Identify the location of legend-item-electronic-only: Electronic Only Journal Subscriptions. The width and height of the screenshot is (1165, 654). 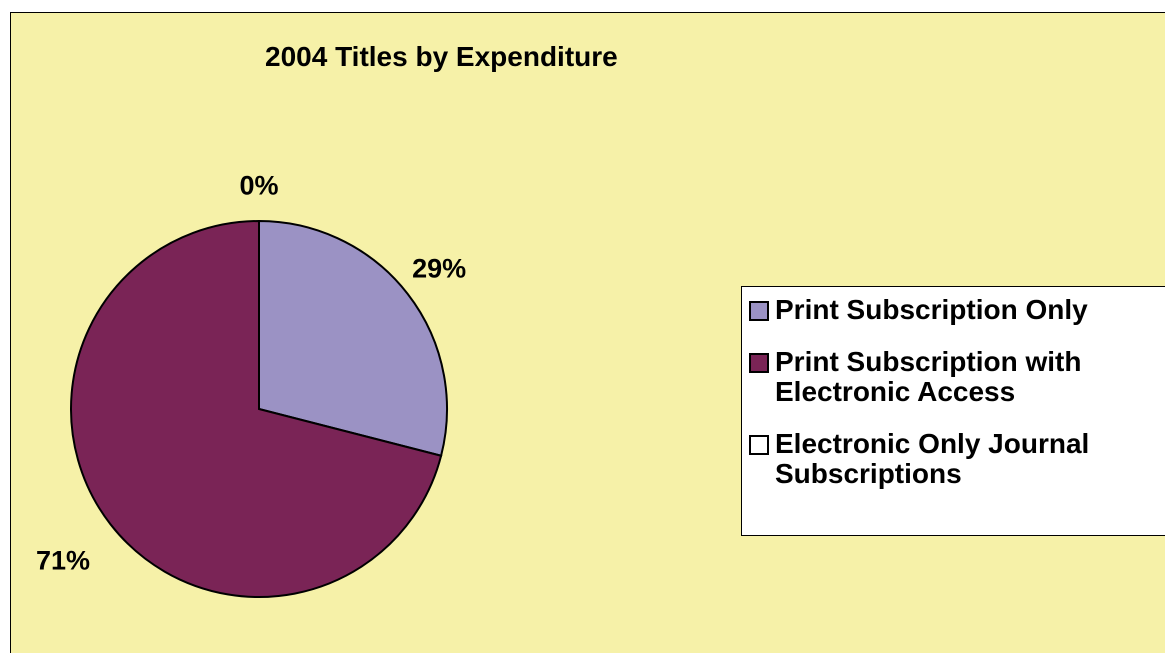
(957, 459).